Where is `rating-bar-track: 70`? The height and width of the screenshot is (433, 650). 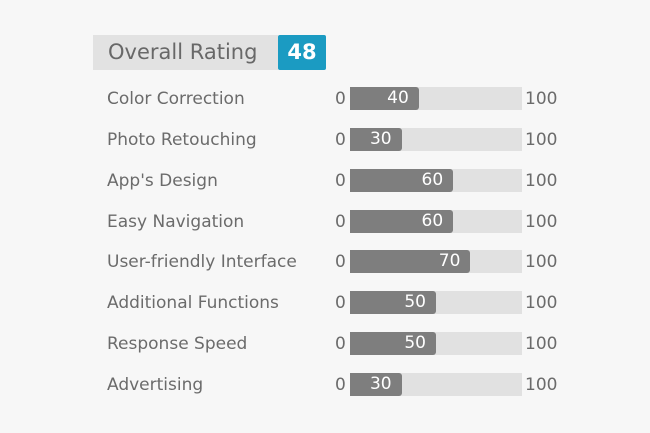
rating-bar-track: 70 is located at coordinates (436, 261).